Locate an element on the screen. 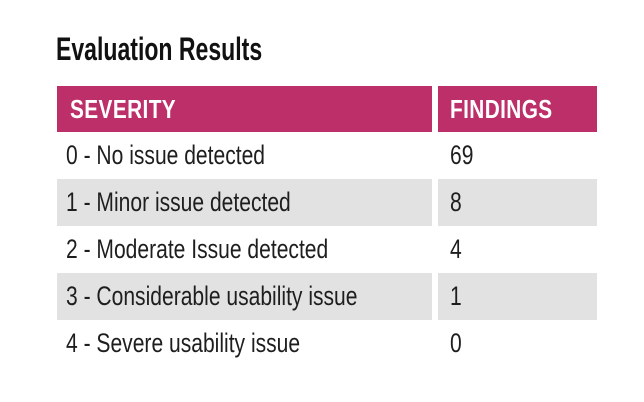  severity-cell: 3 - Considerable usability issue is located at coordinates (244, 296).